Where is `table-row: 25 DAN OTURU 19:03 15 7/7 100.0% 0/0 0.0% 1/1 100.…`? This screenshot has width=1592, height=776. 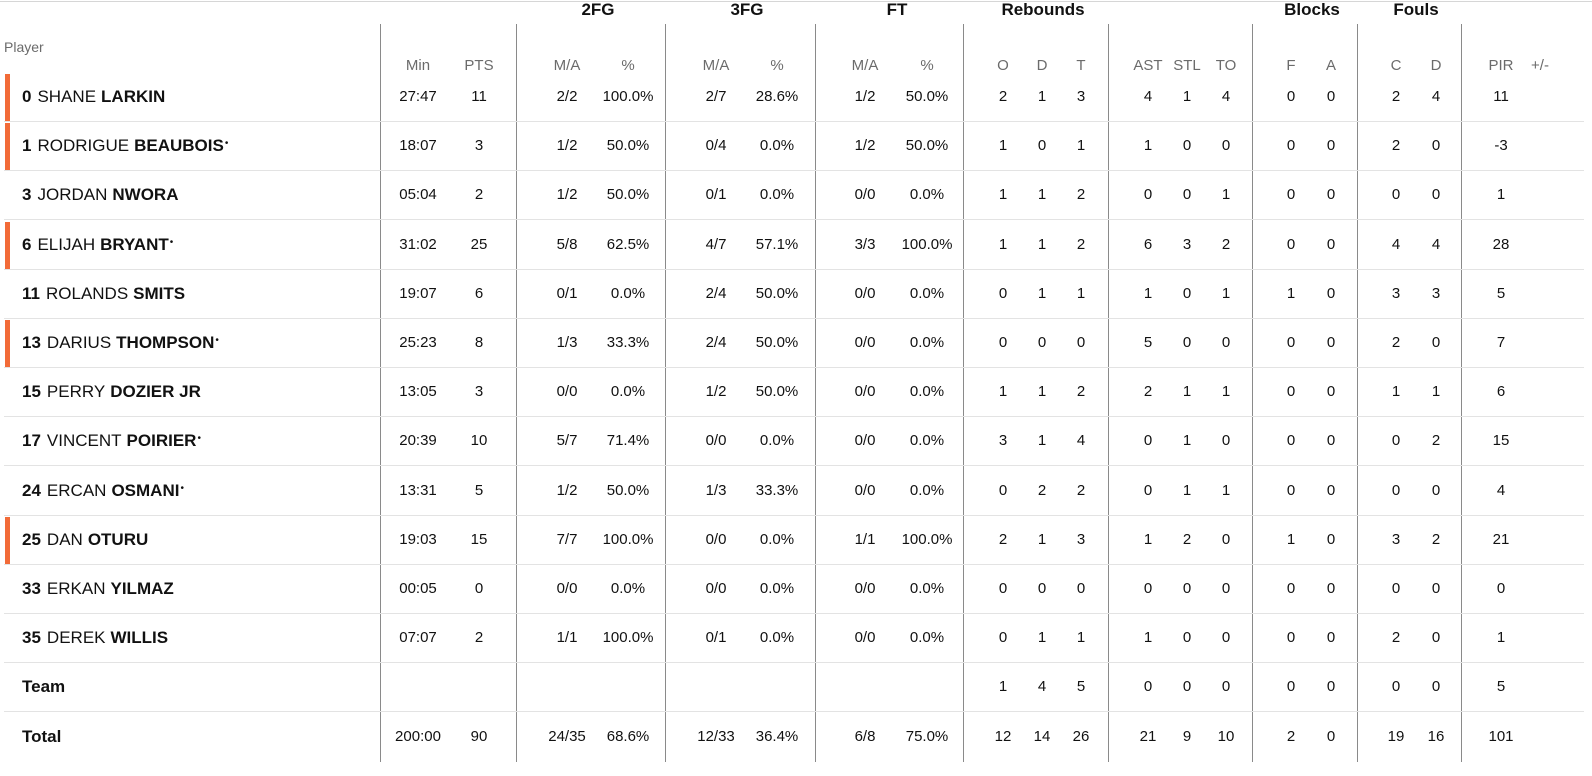
table-row: 25 DAN OTURU 19:03 15 7/7 100.0% 0/0 0.0% 1/1 100.… is located at coordinates (796, 540).